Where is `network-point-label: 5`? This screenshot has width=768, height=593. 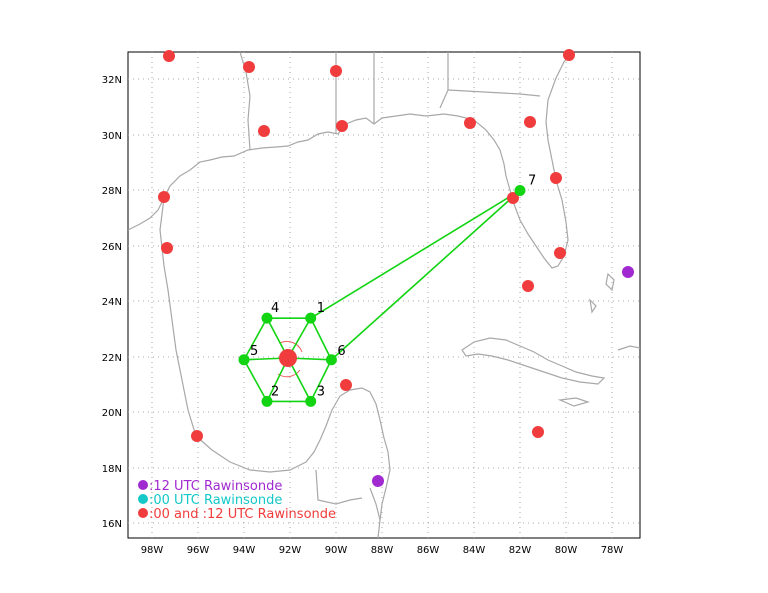
network-point-label: 5 is located at coordinates (254, 351).